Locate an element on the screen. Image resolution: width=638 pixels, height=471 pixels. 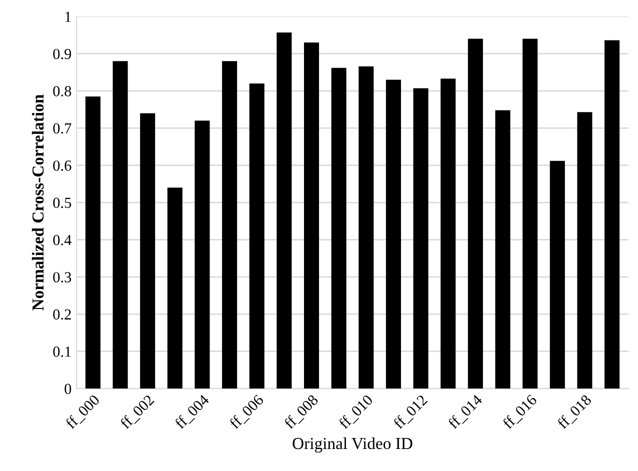
y-tick-label: 0.5 is located at coordinates (62, 203).